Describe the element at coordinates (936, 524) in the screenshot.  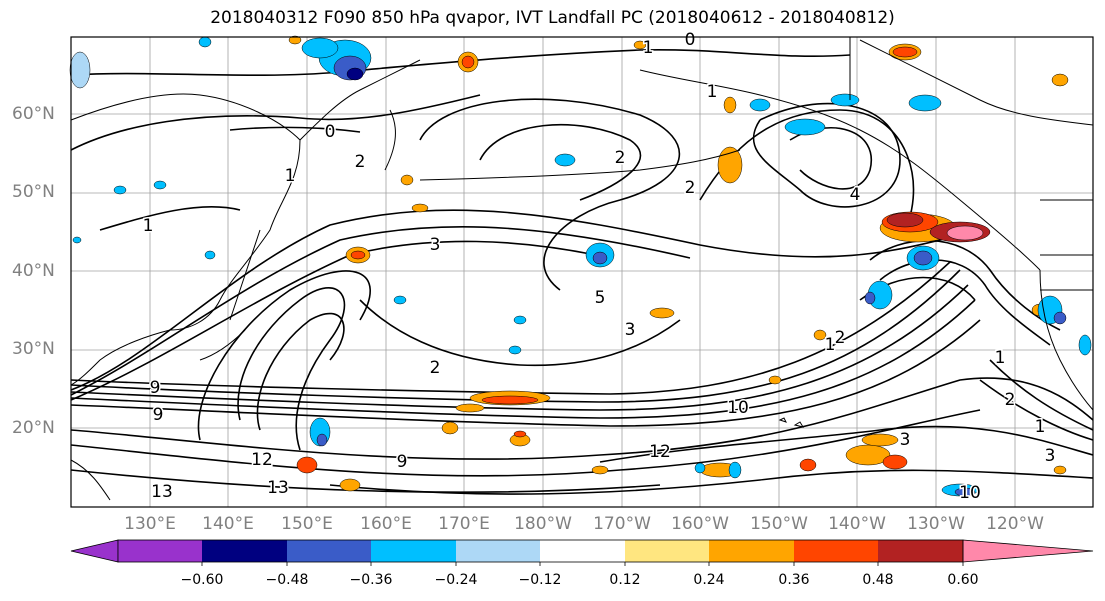
I see `lon-label-130w: 130°W` at that location.